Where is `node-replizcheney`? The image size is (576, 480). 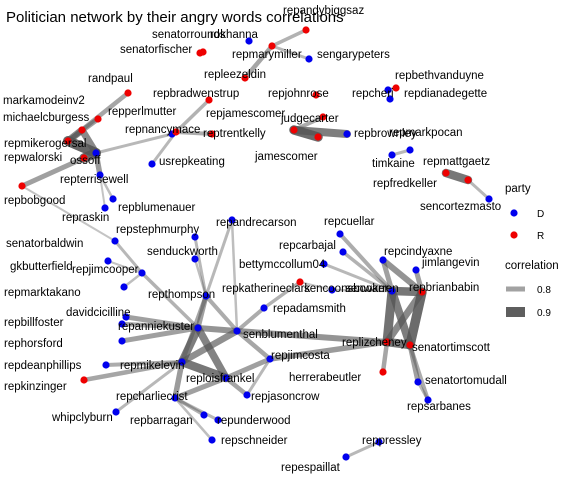 node-replizcheney is located at coordinates (387, 342).